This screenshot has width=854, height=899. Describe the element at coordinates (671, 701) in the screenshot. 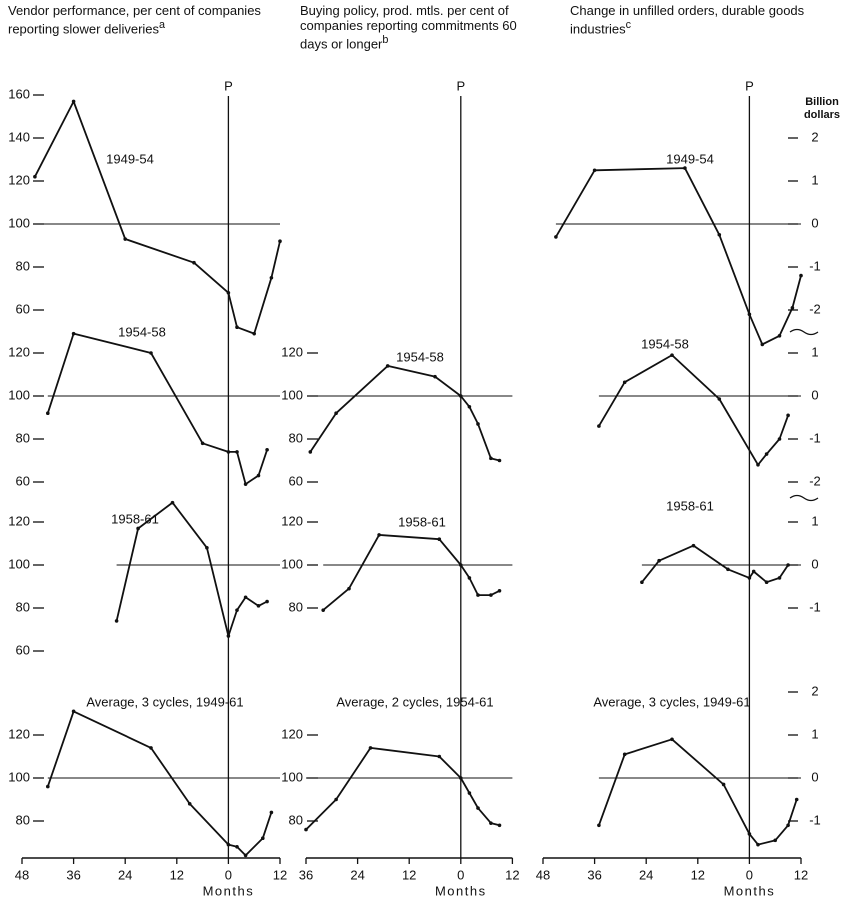

I see `panel-label: Average, 3 cycles, 1949-61` at that location.